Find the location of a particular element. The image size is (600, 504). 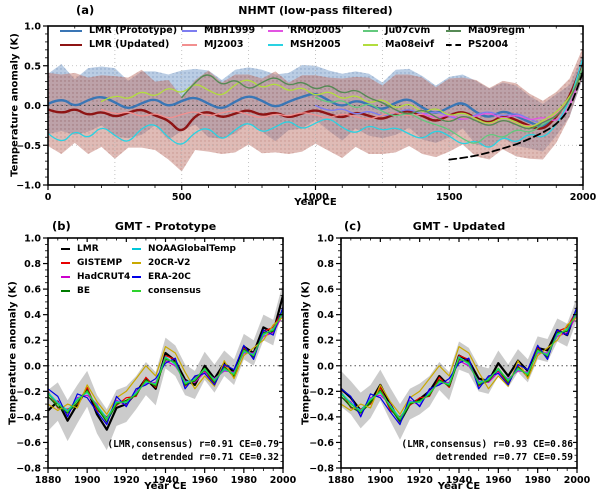

lmr-legend-label: LMR is located at coordinates (88, 249).